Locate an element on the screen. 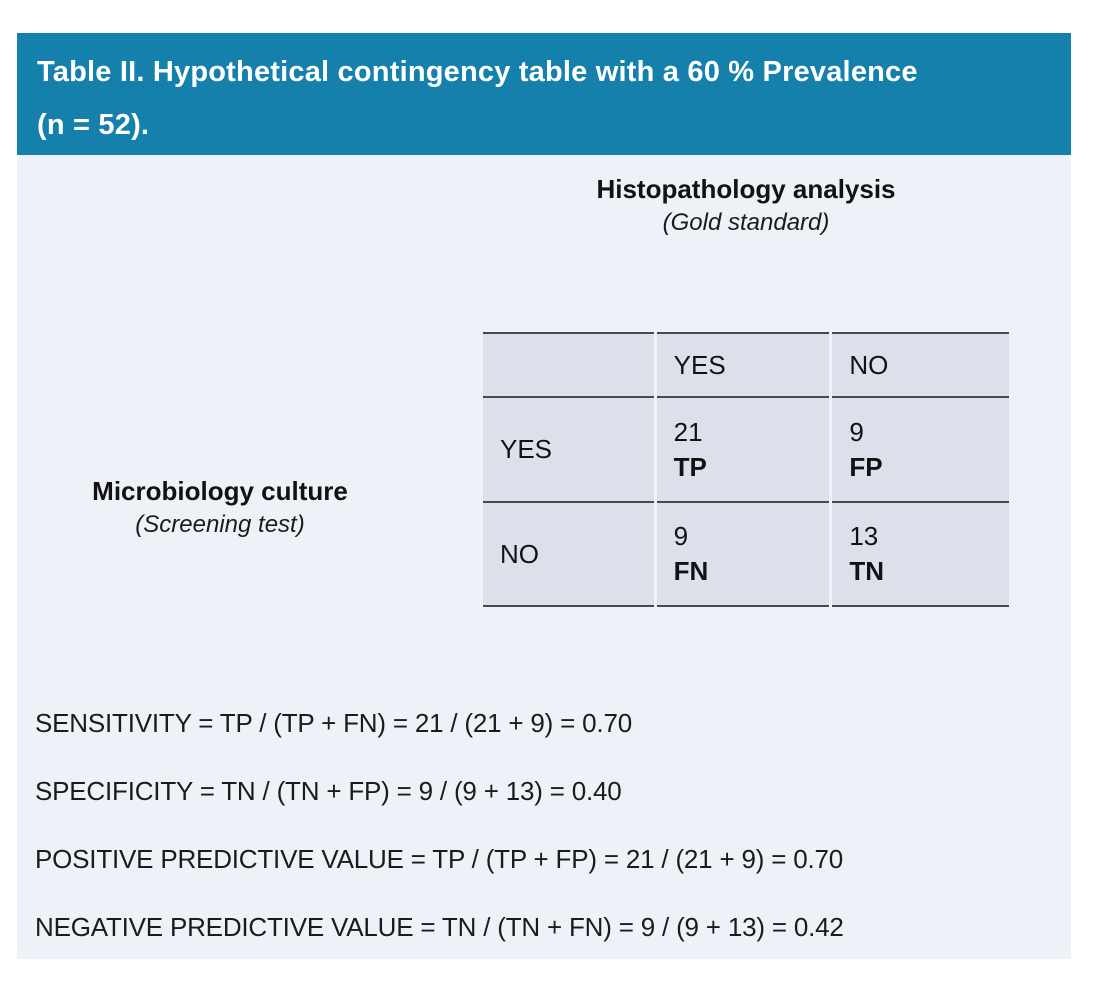 This screenshot has height=1001, width=1112. cell-true-negative: 13 TN is located at coordinates (920, 555).